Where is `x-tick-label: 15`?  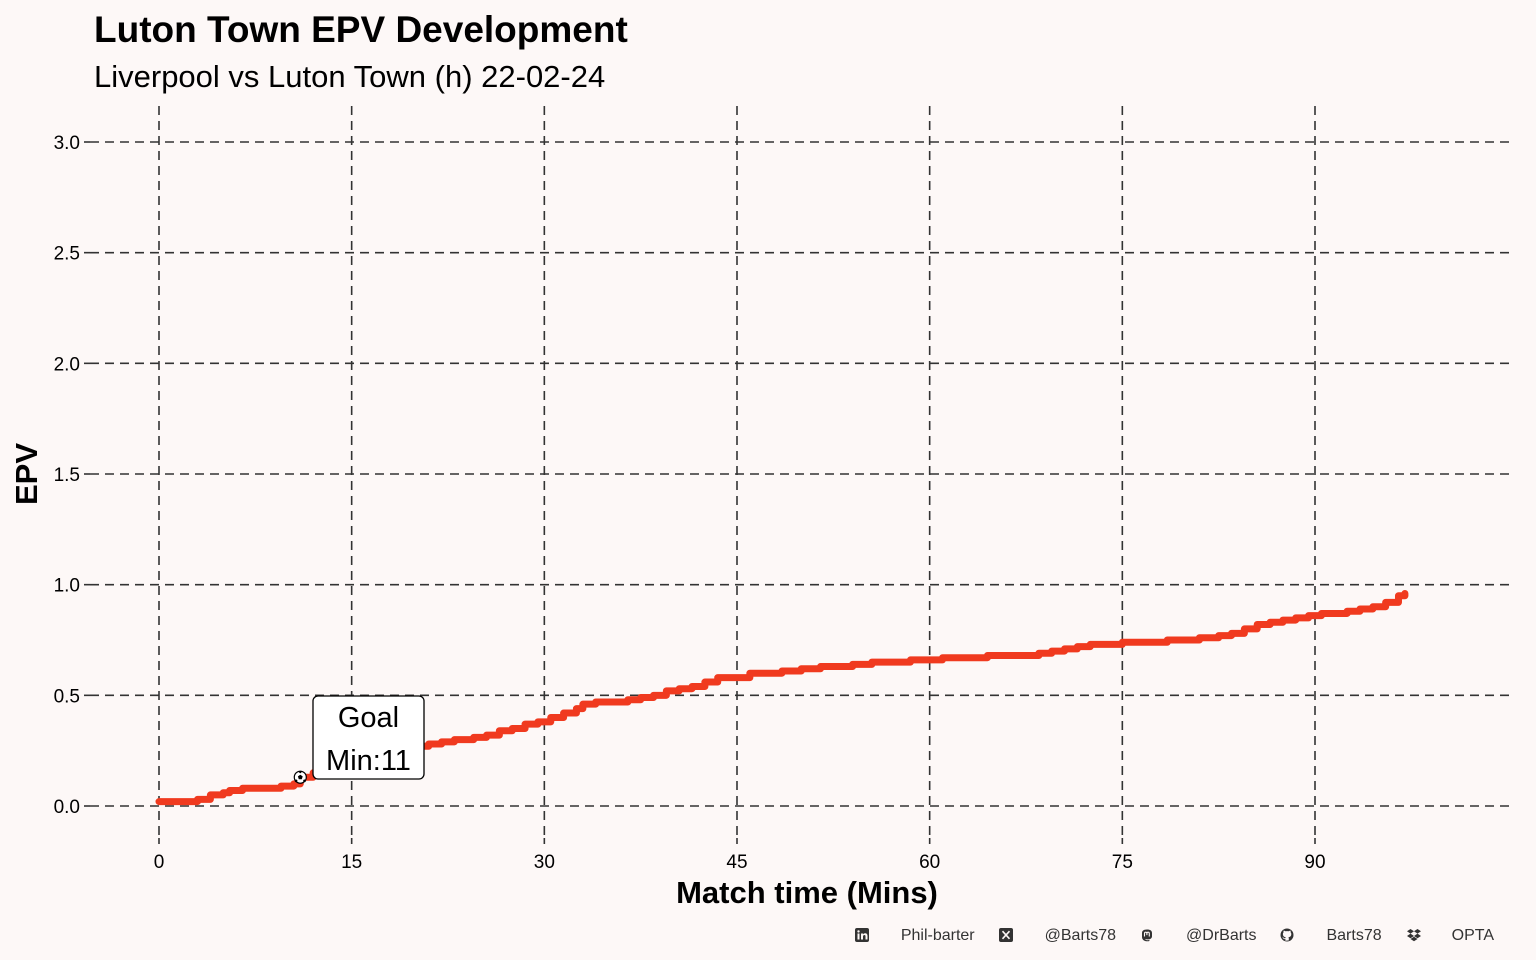
x-tick-label: 15 is located at coordinates (351, 862).